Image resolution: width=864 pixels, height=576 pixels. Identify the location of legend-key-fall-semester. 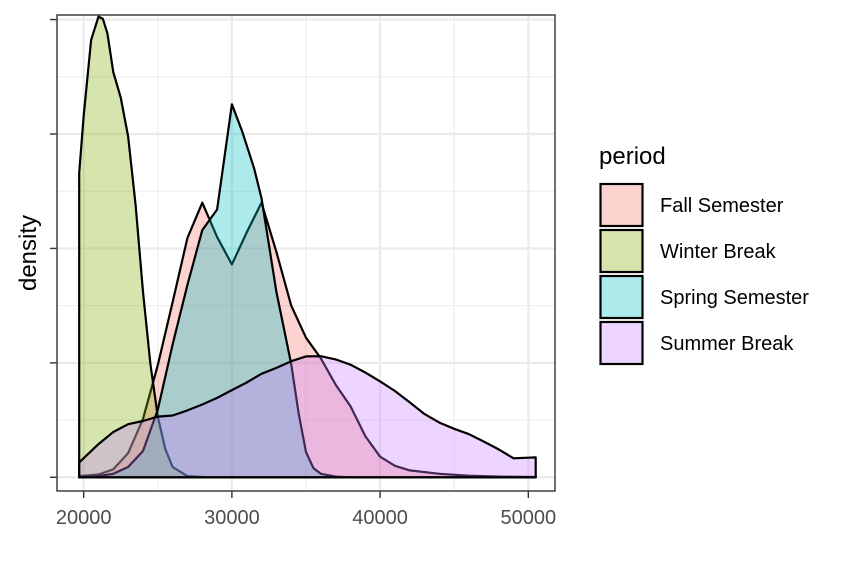
(621, 205).